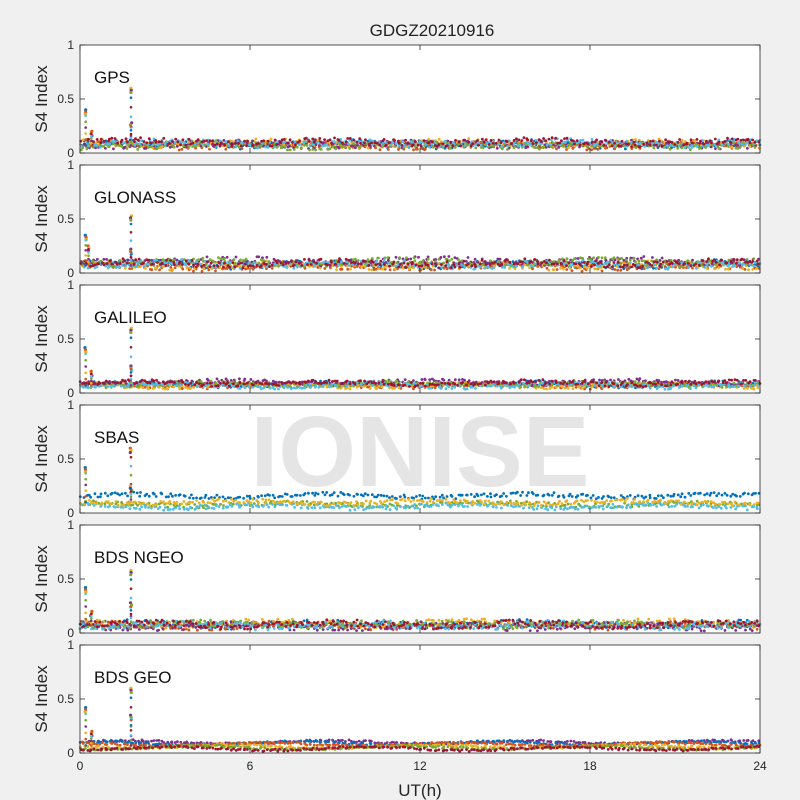  Describe the element at coordinates (432, 30) in the screenshot. I see `figure-title: GDGZ20210916` at that location.